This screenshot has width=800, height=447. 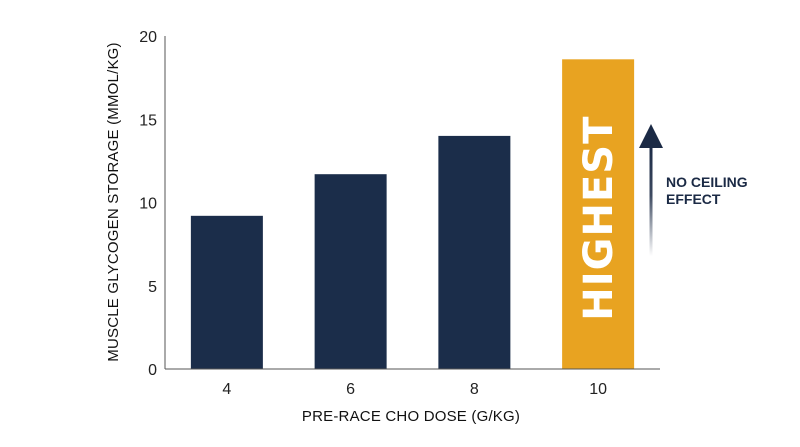 What do you see at coordinates (113, 201) in the screenshot?
I see `y-axis-title: MUSCLE GLYCOGEN STORAGE (MMOL/KG)` at bounding box center [113, 201].